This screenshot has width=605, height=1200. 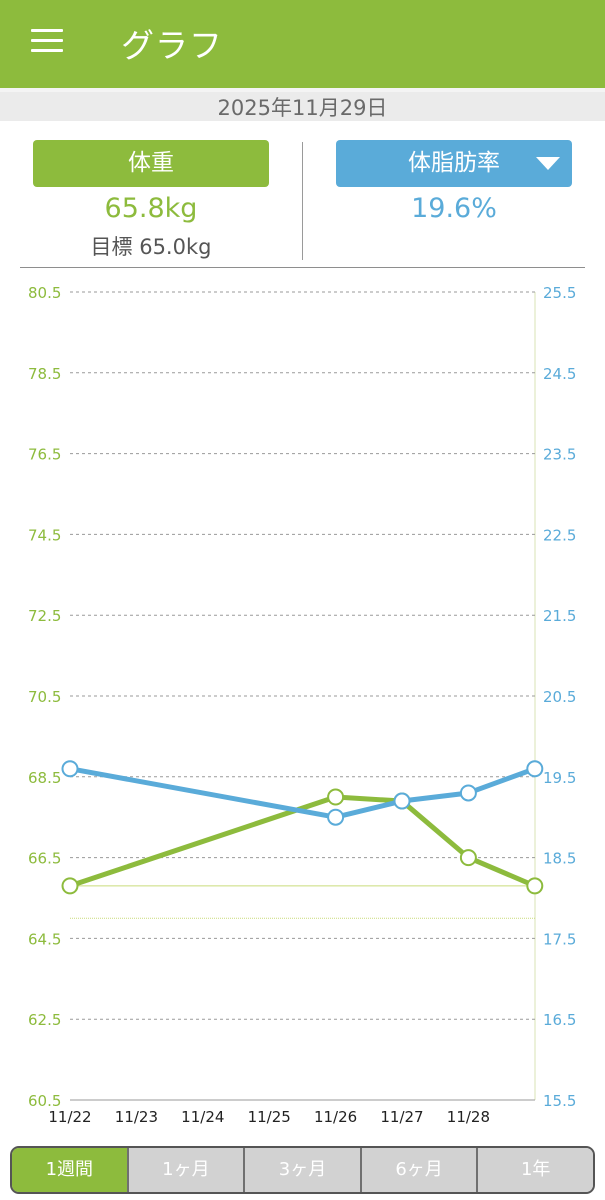 What do you see at coordinates (559, 455) in the screenshot?
I see `right-axis-tick-label: 23.5` at bounding box center [559, 455].